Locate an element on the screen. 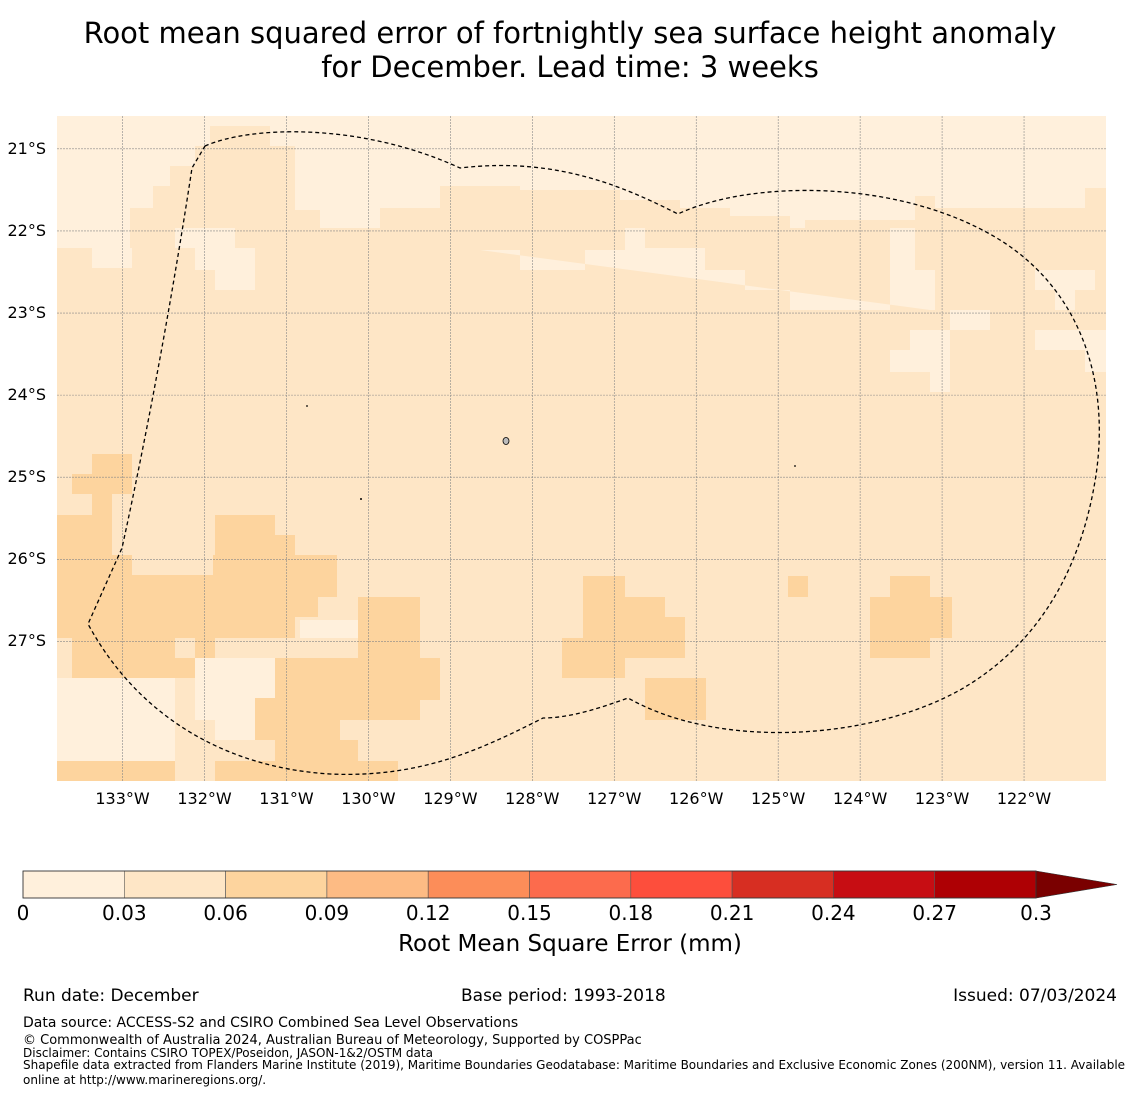  colorbar-tick-label: 0 is located at coordinates (23, 913).